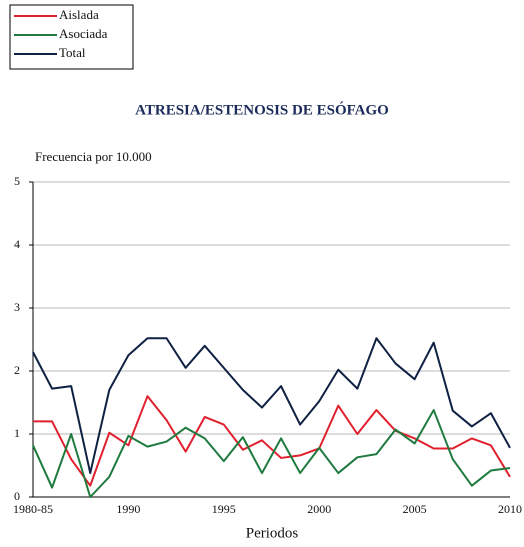 This screenshot has height=547, width=524. I want to click on y-tick-label: 1, so click(17, 433).